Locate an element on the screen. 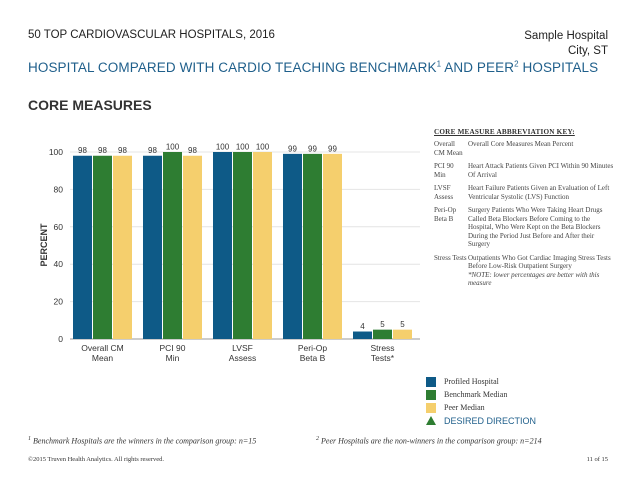 Image resolution: width=638 pixels, height=493 pixels. key-description: Overall Core Measures Mean Percent is located at coordinates (521, 144).